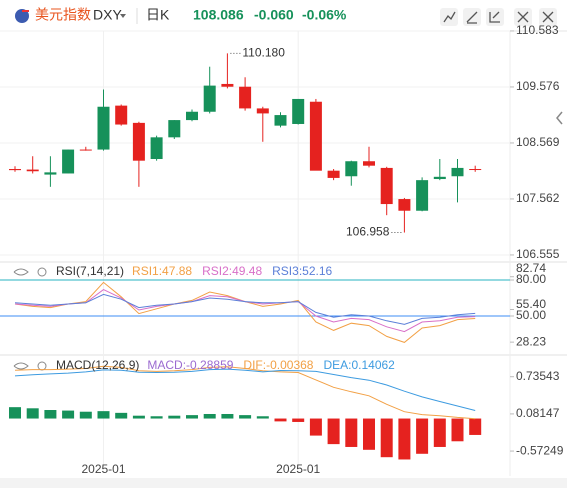 The height and width of the screenshot is (488, 567). I want to click on scrollbar, so click(283, 483).